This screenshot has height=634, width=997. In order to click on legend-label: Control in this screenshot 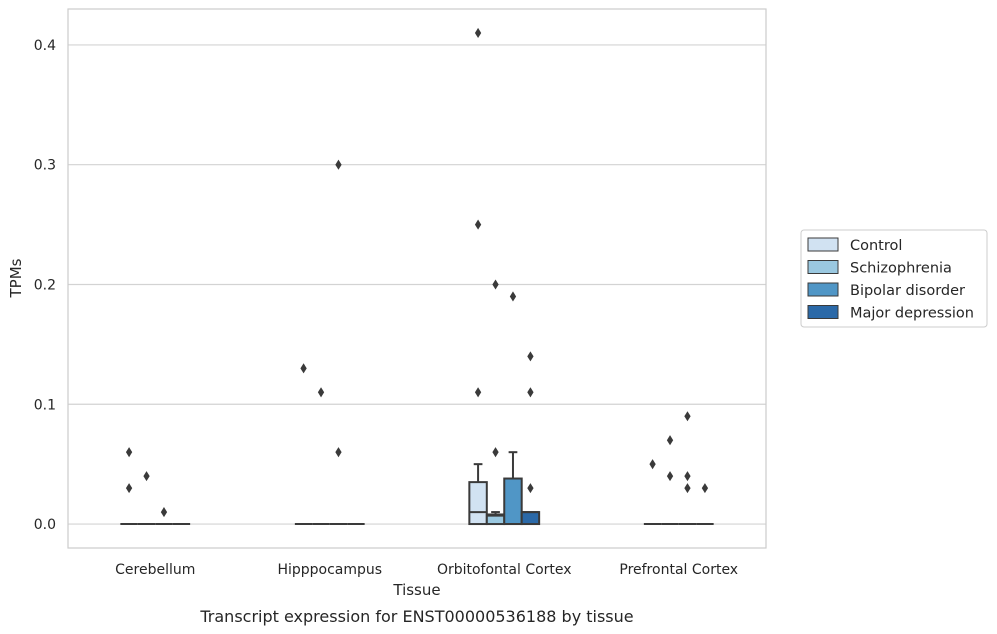, I will do `click(876, 246)`.